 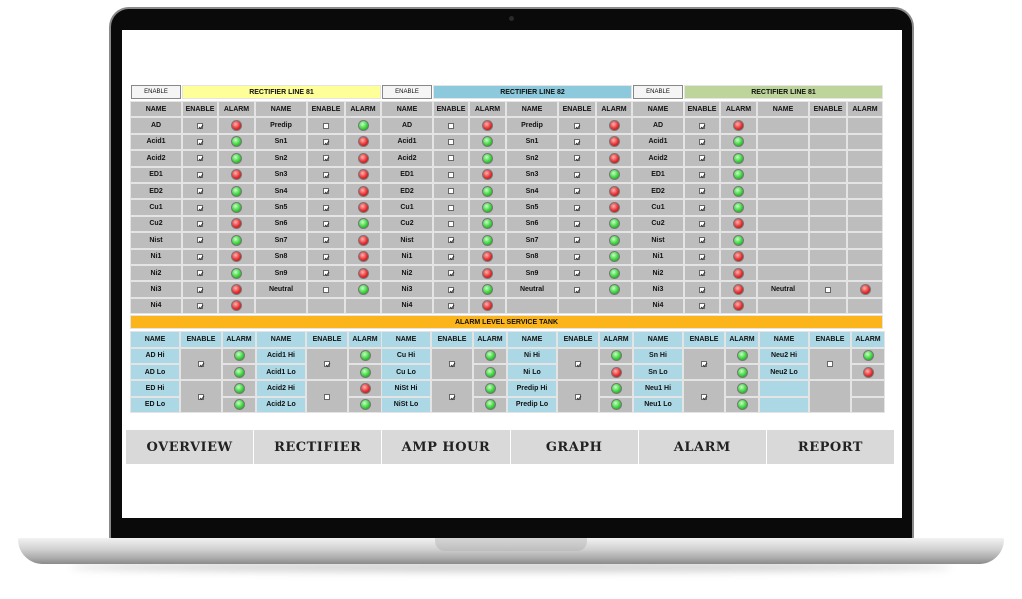 What do you see at coordinates (574, 447) in the screenshot?
I see `nav-graph-button: GRAPH` at bounding box center [574, 447].